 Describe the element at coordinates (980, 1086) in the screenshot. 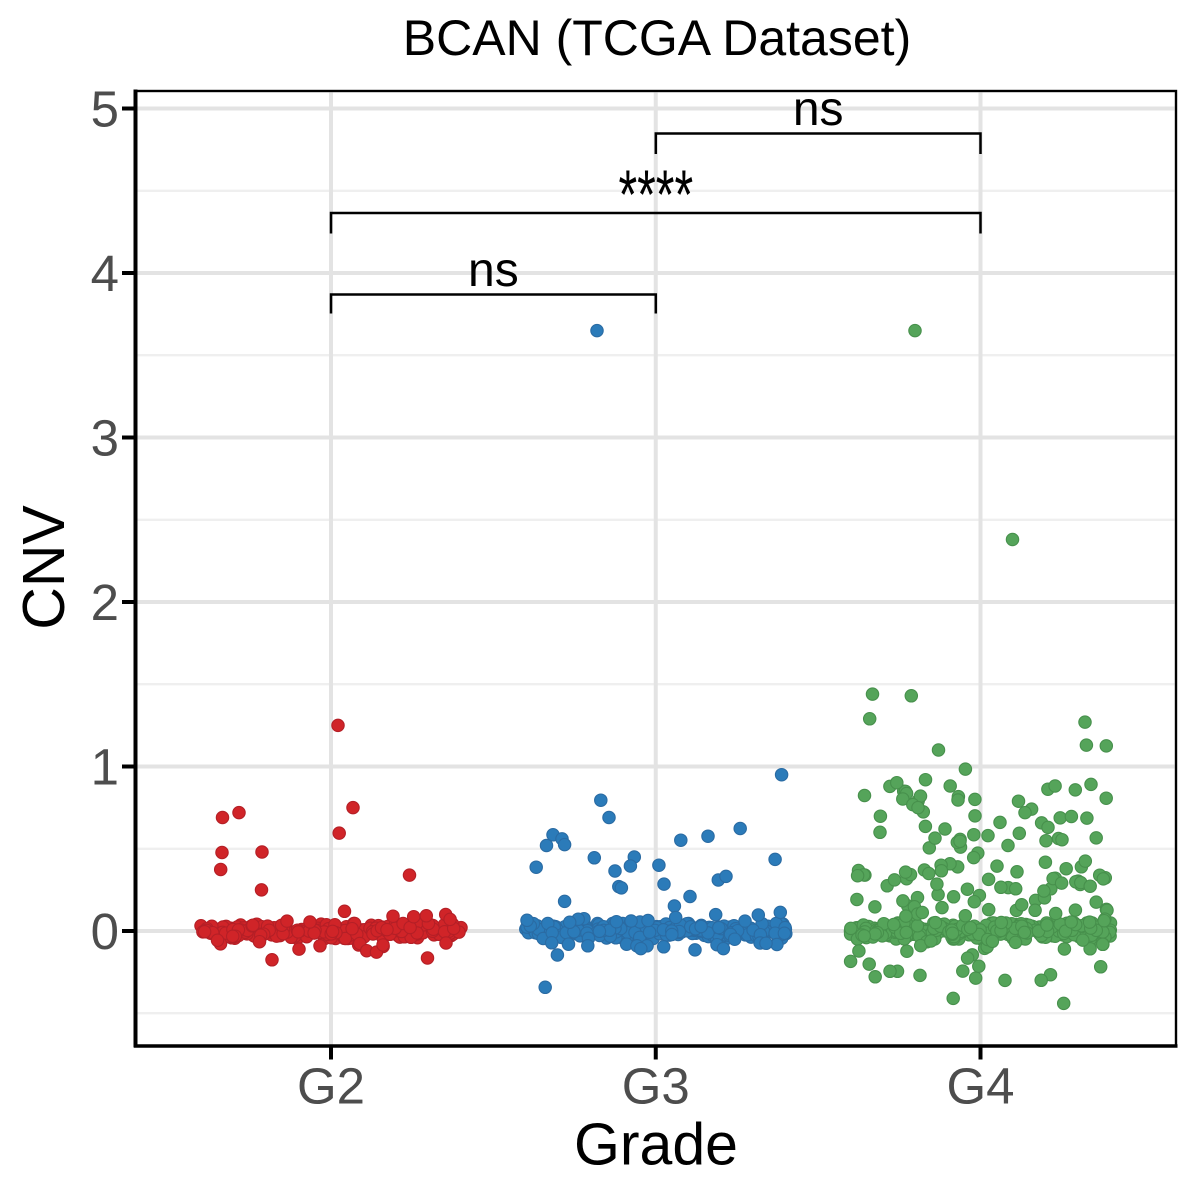

I see `svg-text: G4` at that location.